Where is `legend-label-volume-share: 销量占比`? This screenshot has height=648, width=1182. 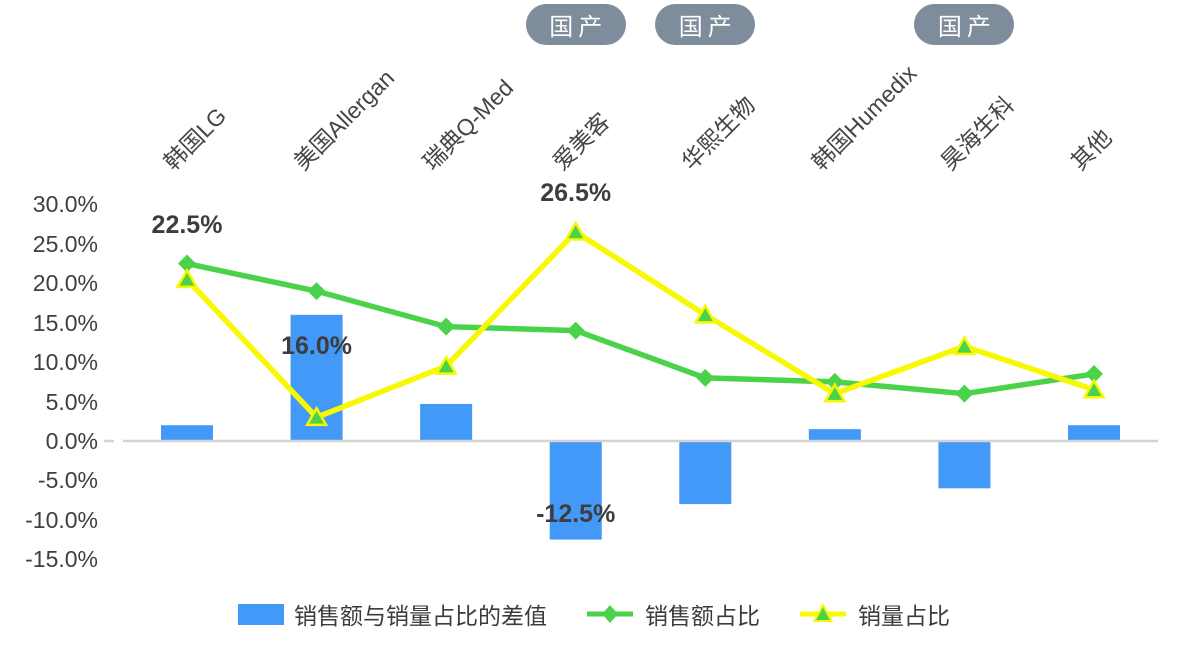 legend-label-volume-share: 销量占比 is located at coordinates (904, 616).